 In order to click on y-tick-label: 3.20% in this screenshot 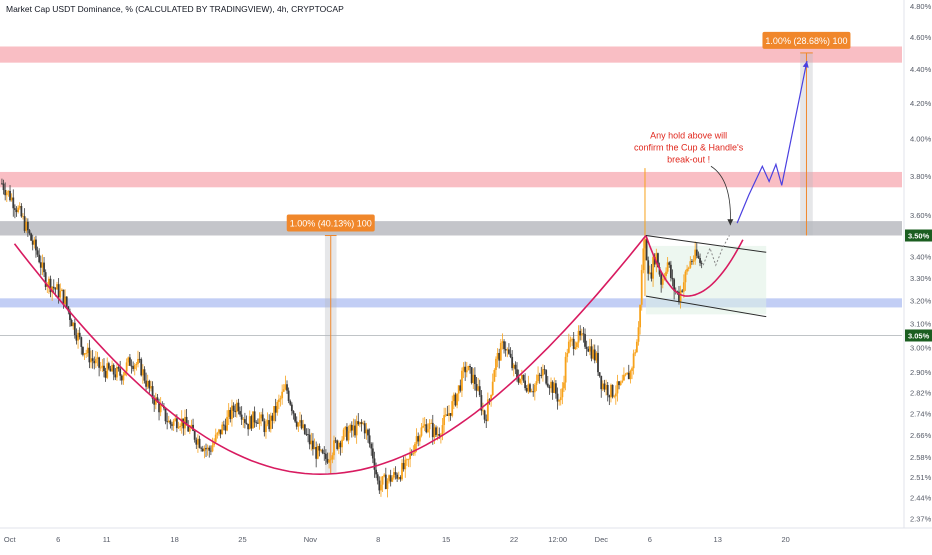, I will do `click(921, 301)`.